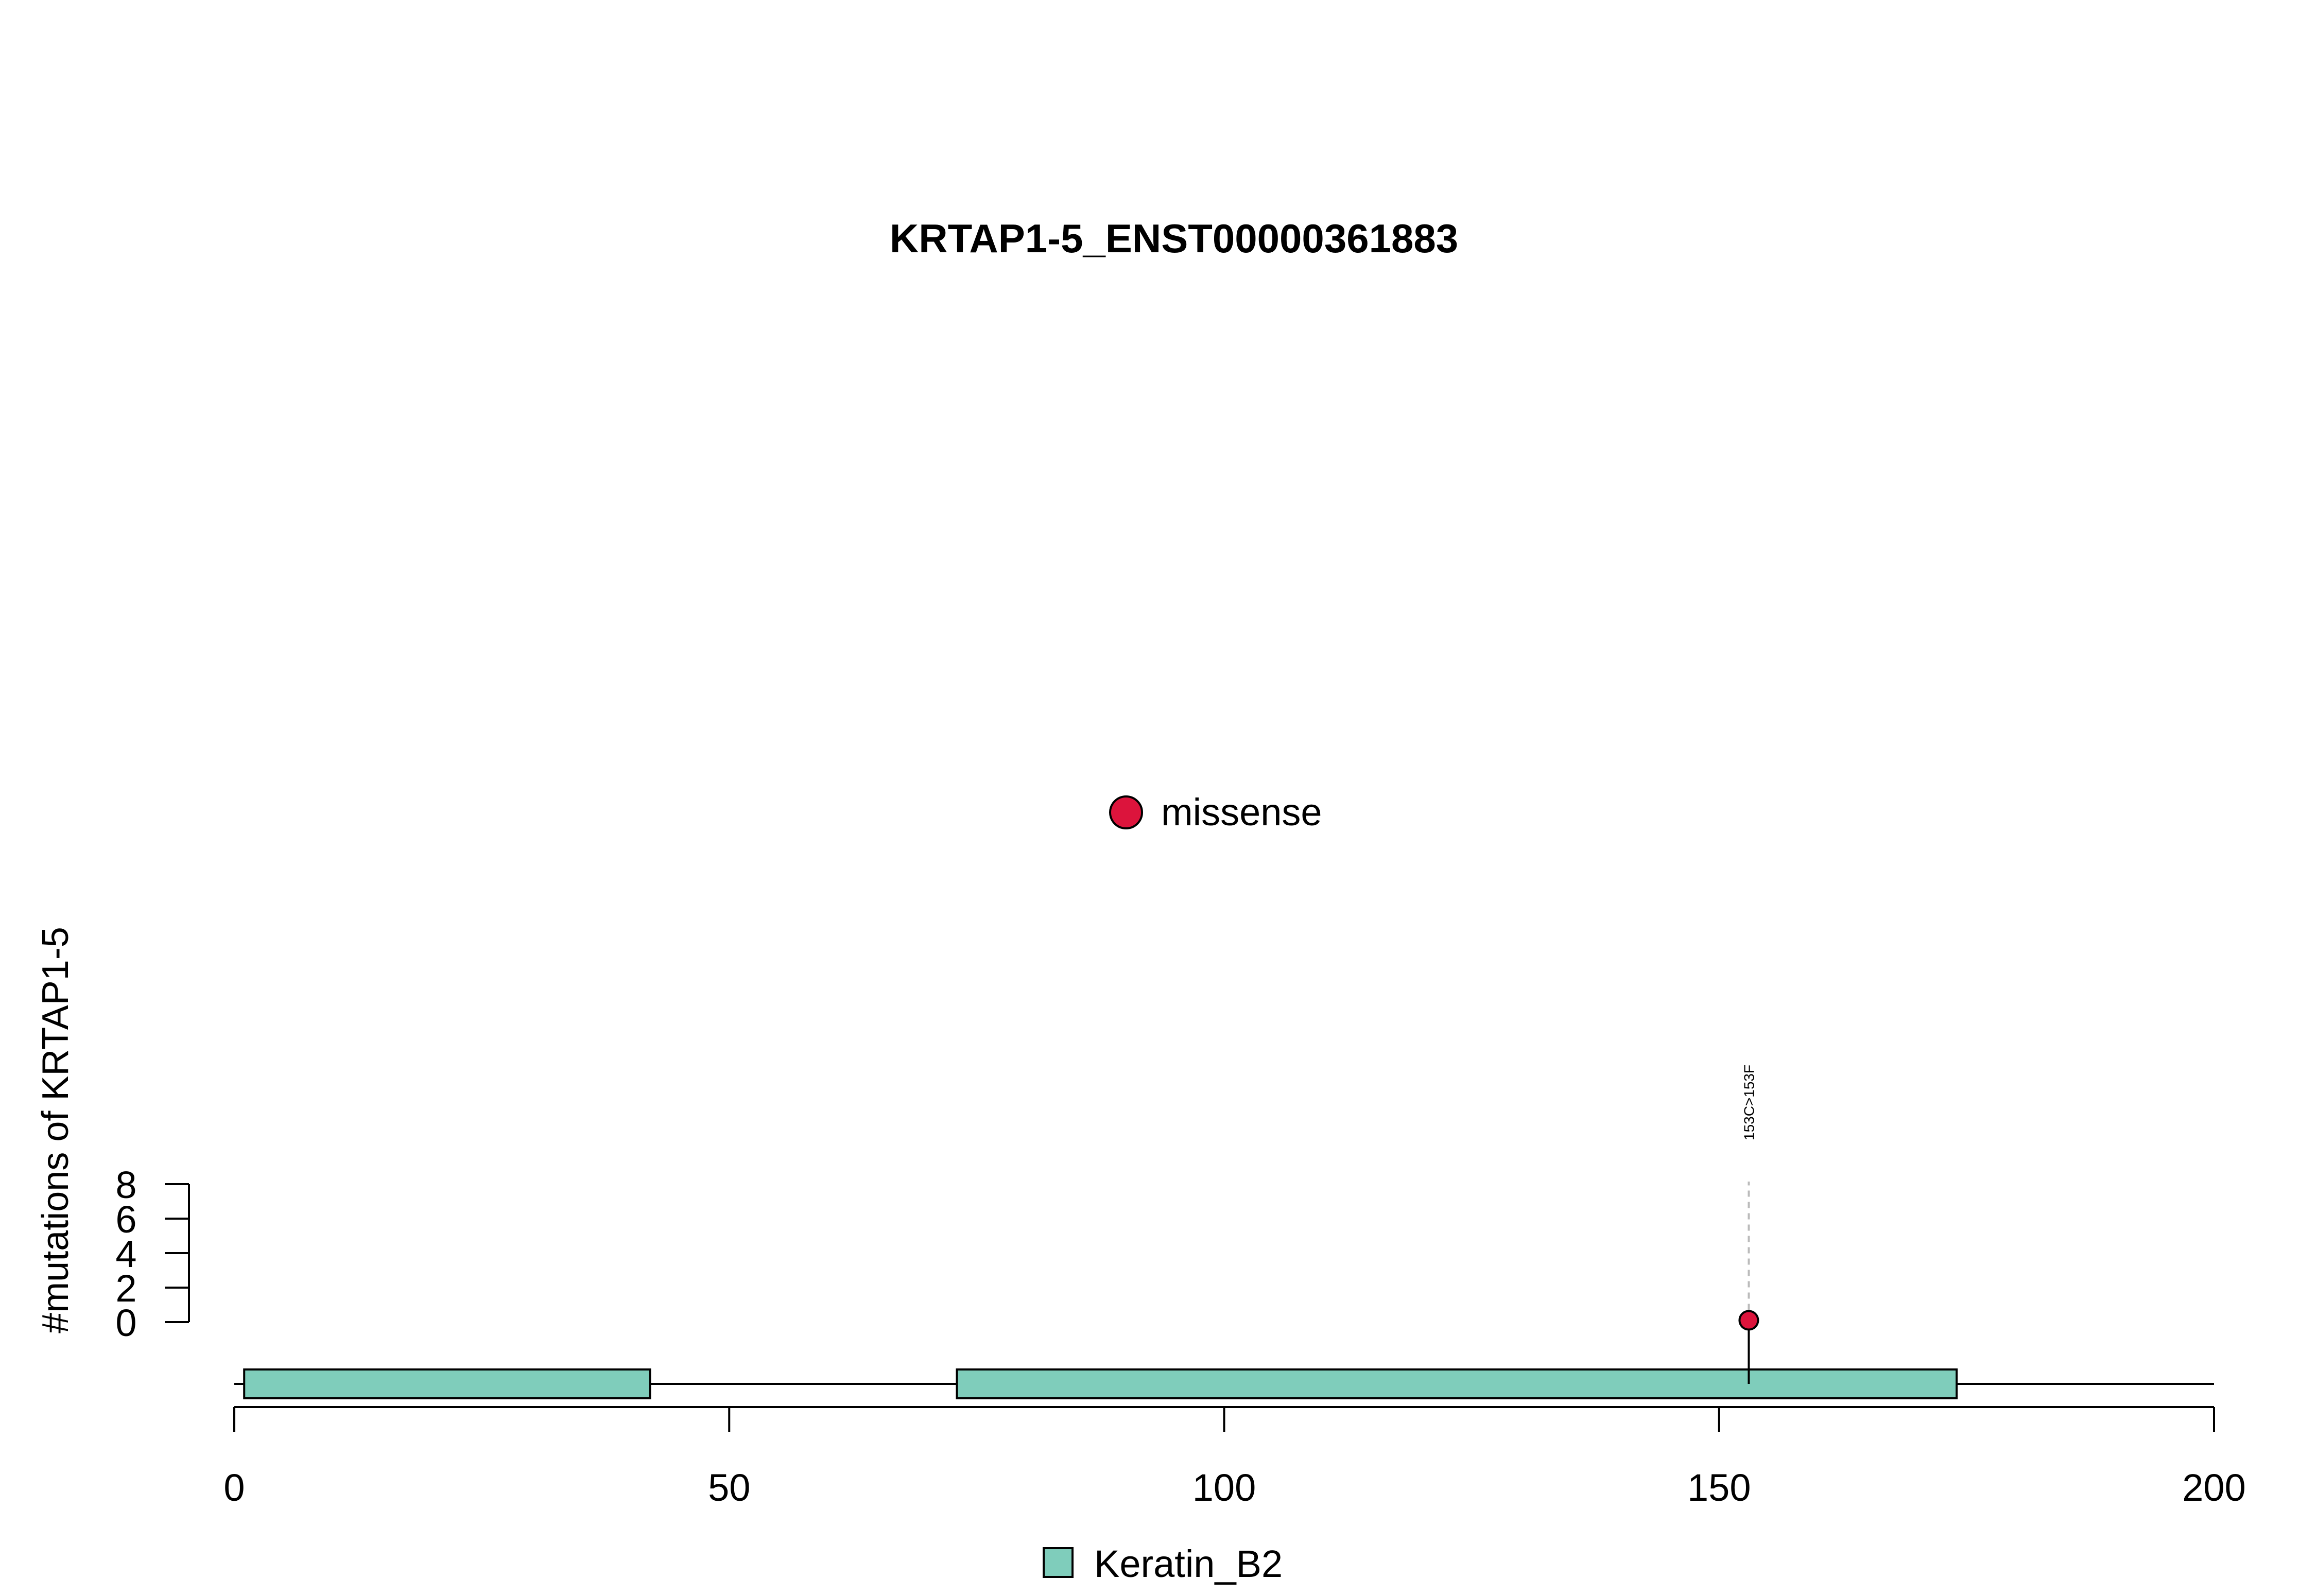 The width and height of the screenshot is (2317, 1596). What do you see at coordinates (1224, 1487) in the screenshot?
I see `x-tick-label: 100` at bounding box center [1224, 1487].